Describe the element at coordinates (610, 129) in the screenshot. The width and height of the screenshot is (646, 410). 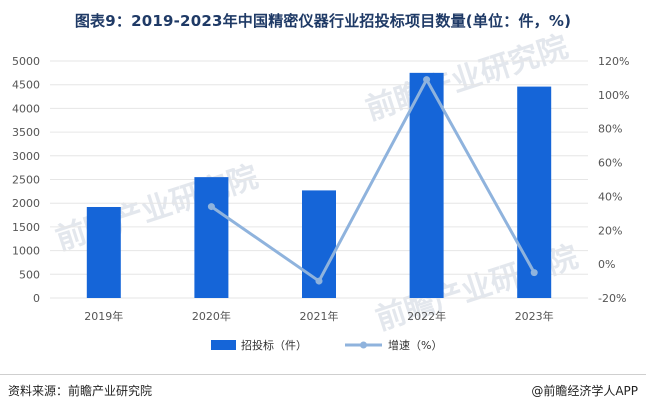
I see `y-right-tick-label: 80%` at that location.